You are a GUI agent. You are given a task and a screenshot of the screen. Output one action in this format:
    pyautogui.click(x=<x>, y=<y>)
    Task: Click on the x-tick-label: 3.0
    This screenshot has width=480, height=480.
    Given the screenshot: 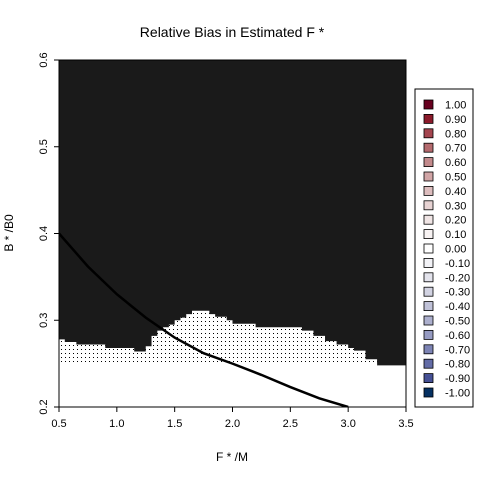 What is the action you would take?
    pyautogui.click(x=348, y=424)
    